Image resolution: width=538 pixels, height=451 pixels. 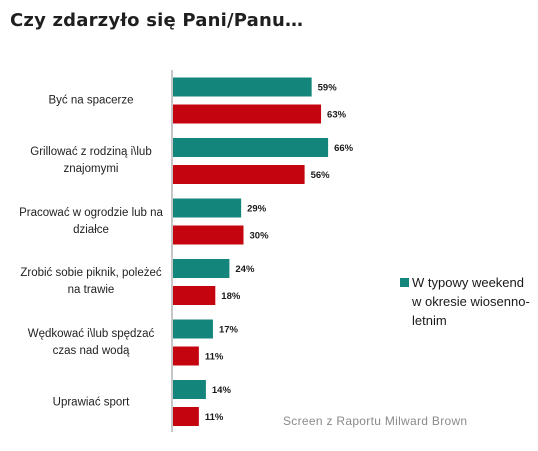 I want to click on category-label: Być na spacerze, so click(x=91, y=100).